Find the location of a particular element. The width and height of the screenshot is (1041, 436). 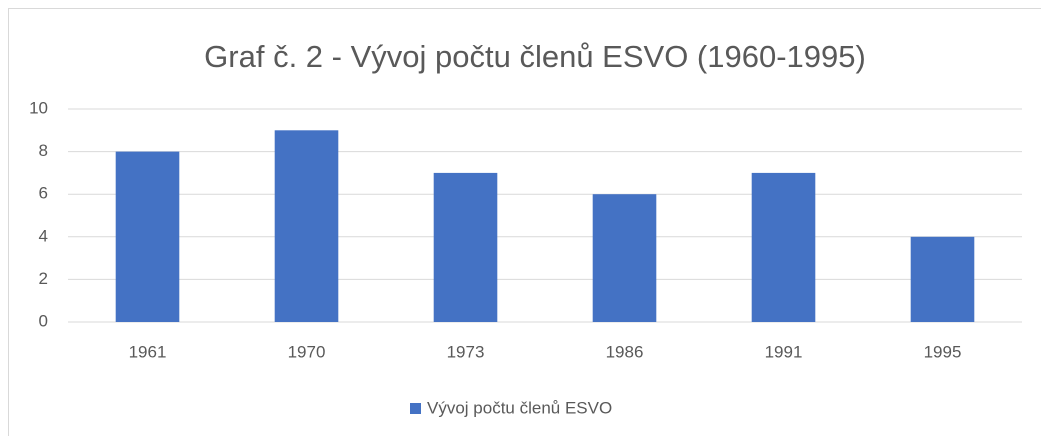

y-tick-label: 6 is located at coordinates (43, 193).